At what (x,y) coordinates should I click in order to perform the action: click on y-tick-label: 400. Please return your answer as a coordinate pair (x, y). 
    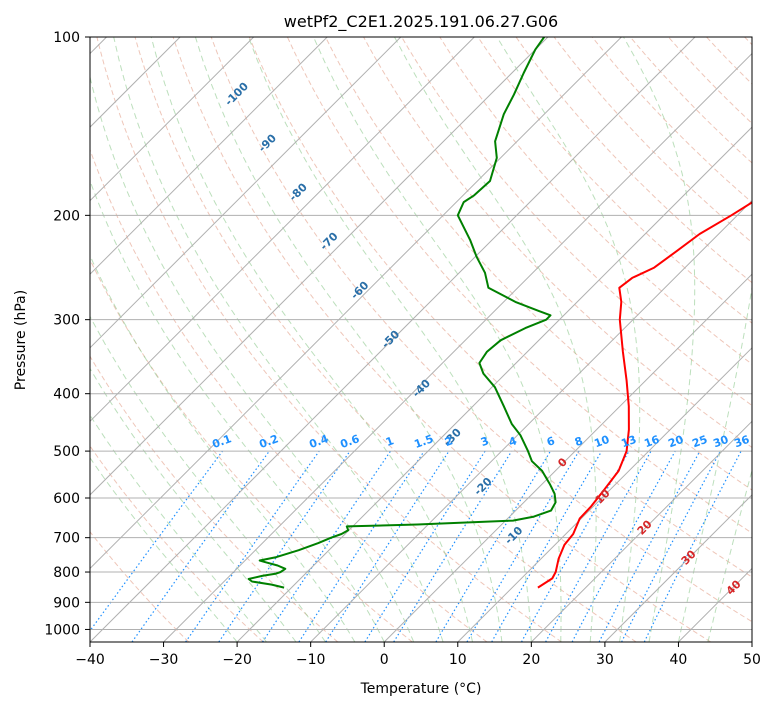
    Looking at the image, I should click on (66, 395).